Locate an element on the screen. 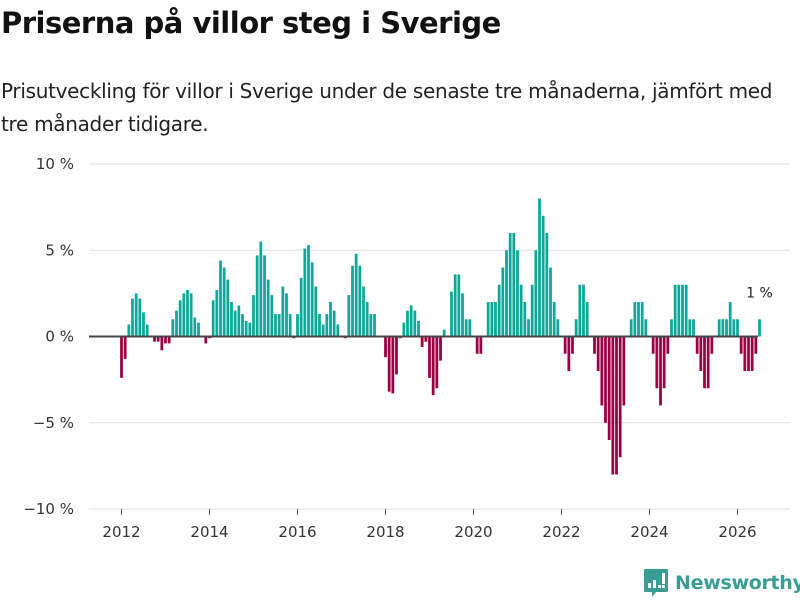  x-tick-label: 2022 is located at coordinates (561, 532).